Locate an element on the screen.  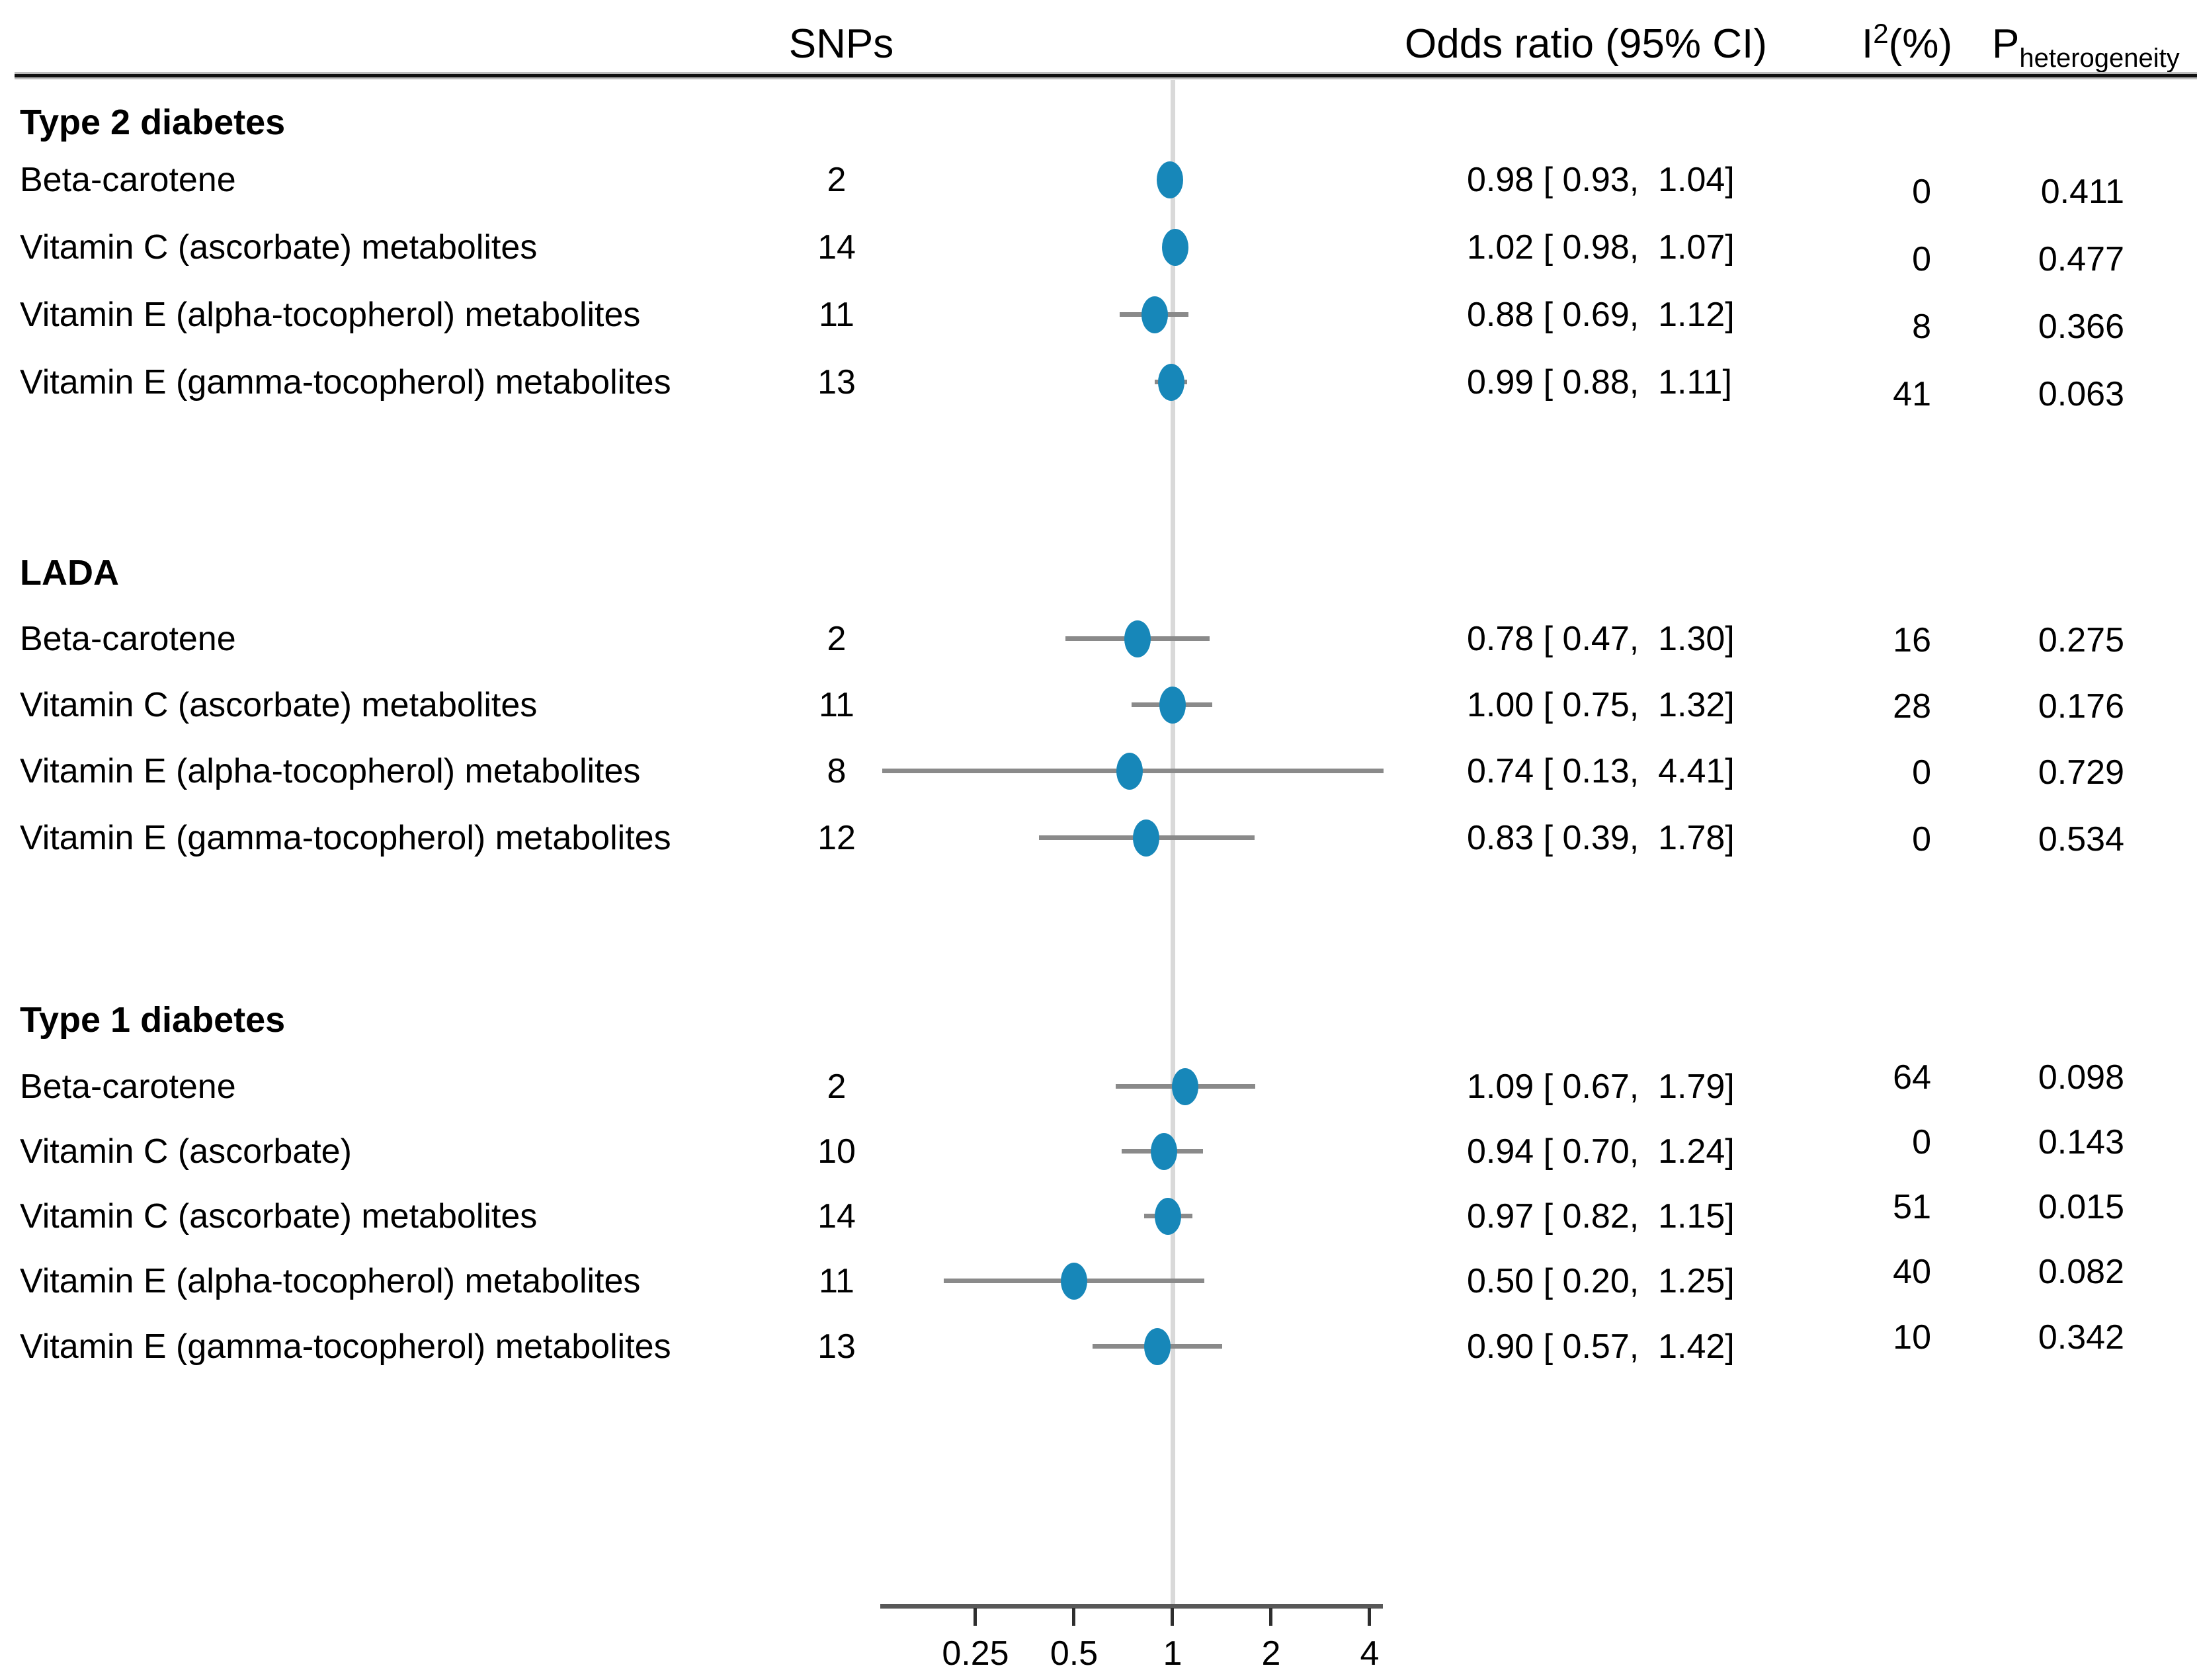
or-ci-label: 0.78 [ 0.47, 1.30] is located at coordinates (1601, 639).